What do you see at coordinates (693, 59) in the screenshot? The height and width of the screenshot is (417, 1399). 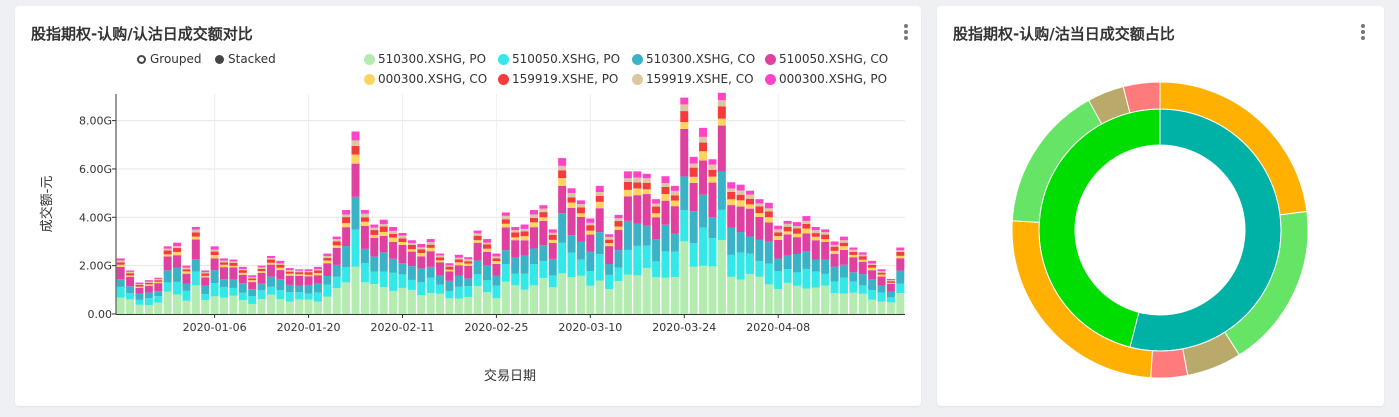 I see `legend-item: 510300.XSHG, CO` at bounding box center [693, 59].